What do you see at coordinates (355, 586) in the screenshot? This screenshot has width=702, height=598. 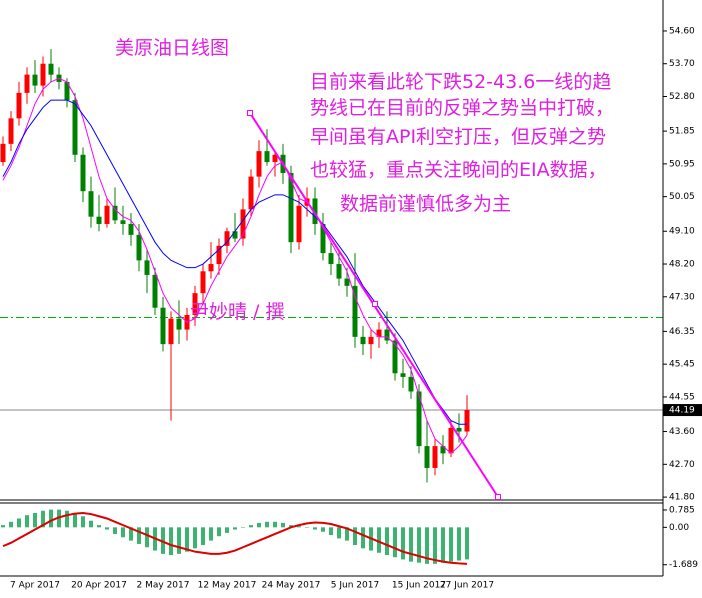 I see `x-tick-label: 5 Jun 2017` at bounding box center [355, 586].